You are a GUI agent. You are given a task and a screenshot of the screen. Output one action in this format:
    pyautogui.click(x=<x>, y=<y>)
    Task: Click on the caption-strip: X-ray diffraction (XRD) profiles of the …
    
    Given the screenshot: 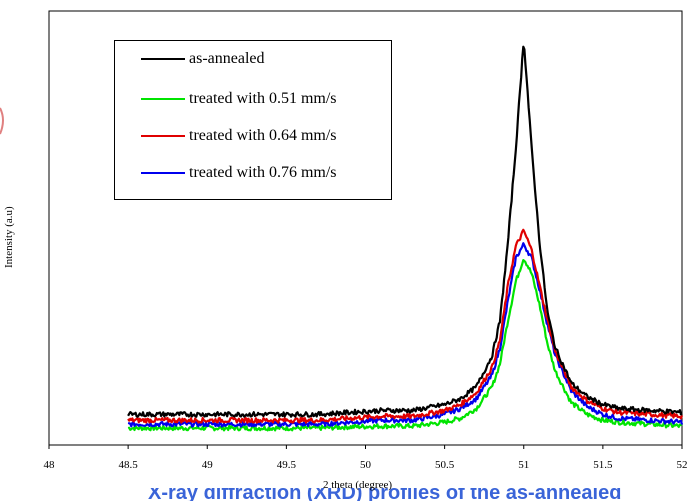 What is the action you would take?
    pyautogui.click(x=346, y=494)
    